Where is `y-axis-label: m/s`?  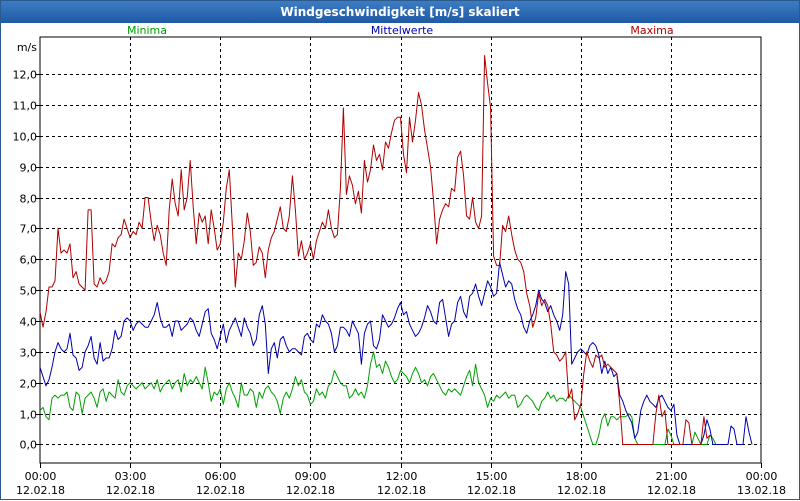
y-axis-label: m/s is located at coordinates (27, 47).